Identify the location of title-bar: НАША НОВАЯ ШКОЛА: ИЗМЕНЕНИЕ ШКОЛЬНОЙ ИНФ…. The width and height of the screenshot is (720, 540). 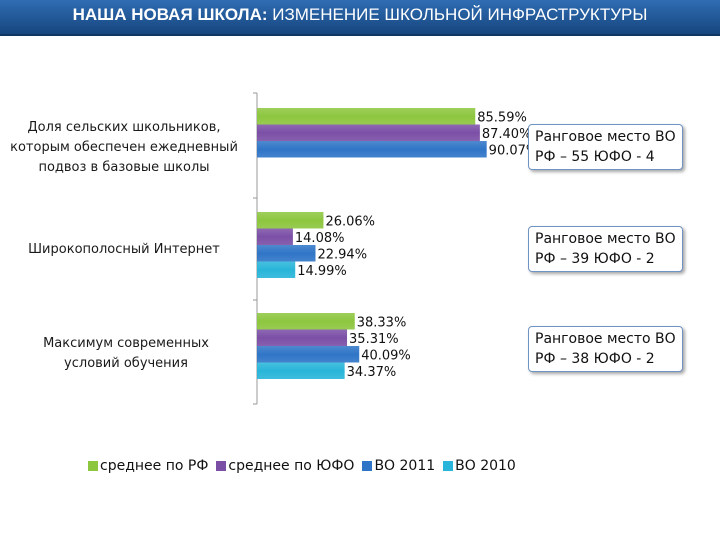
(360, 18).